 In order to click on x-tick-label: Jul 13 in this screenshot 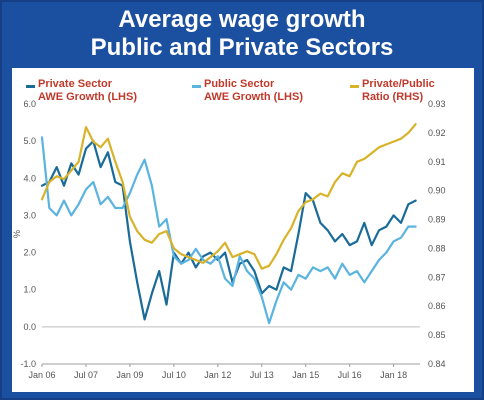, I will do `click(262, 375)`.